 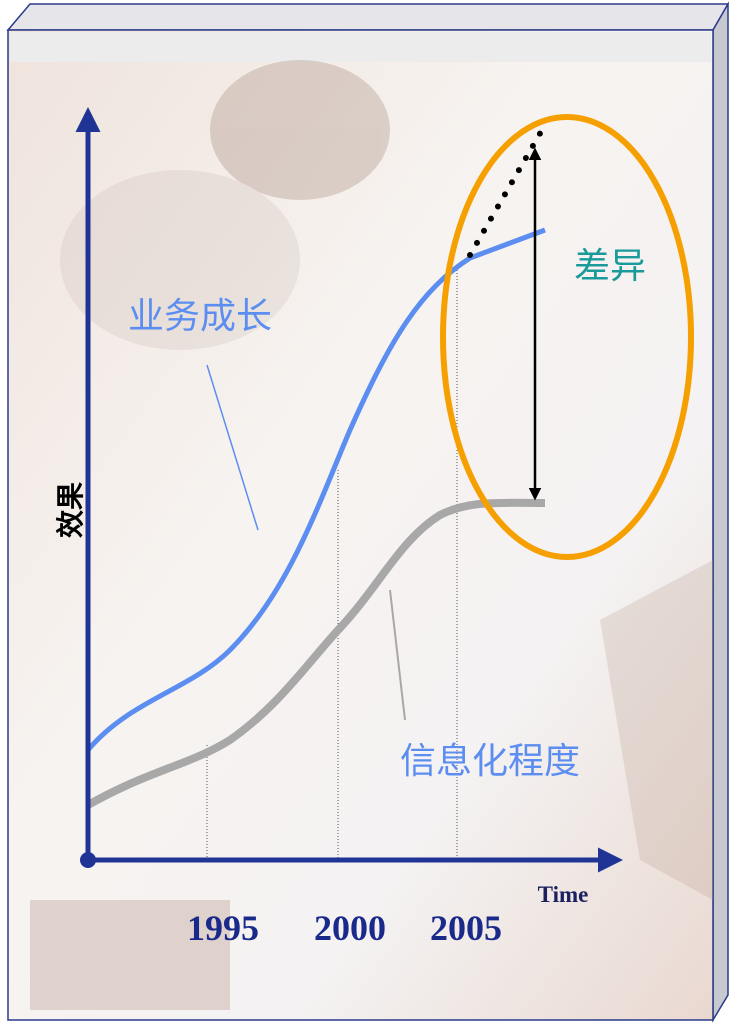 I want to click on potential-line, so click(x=506, y=192).